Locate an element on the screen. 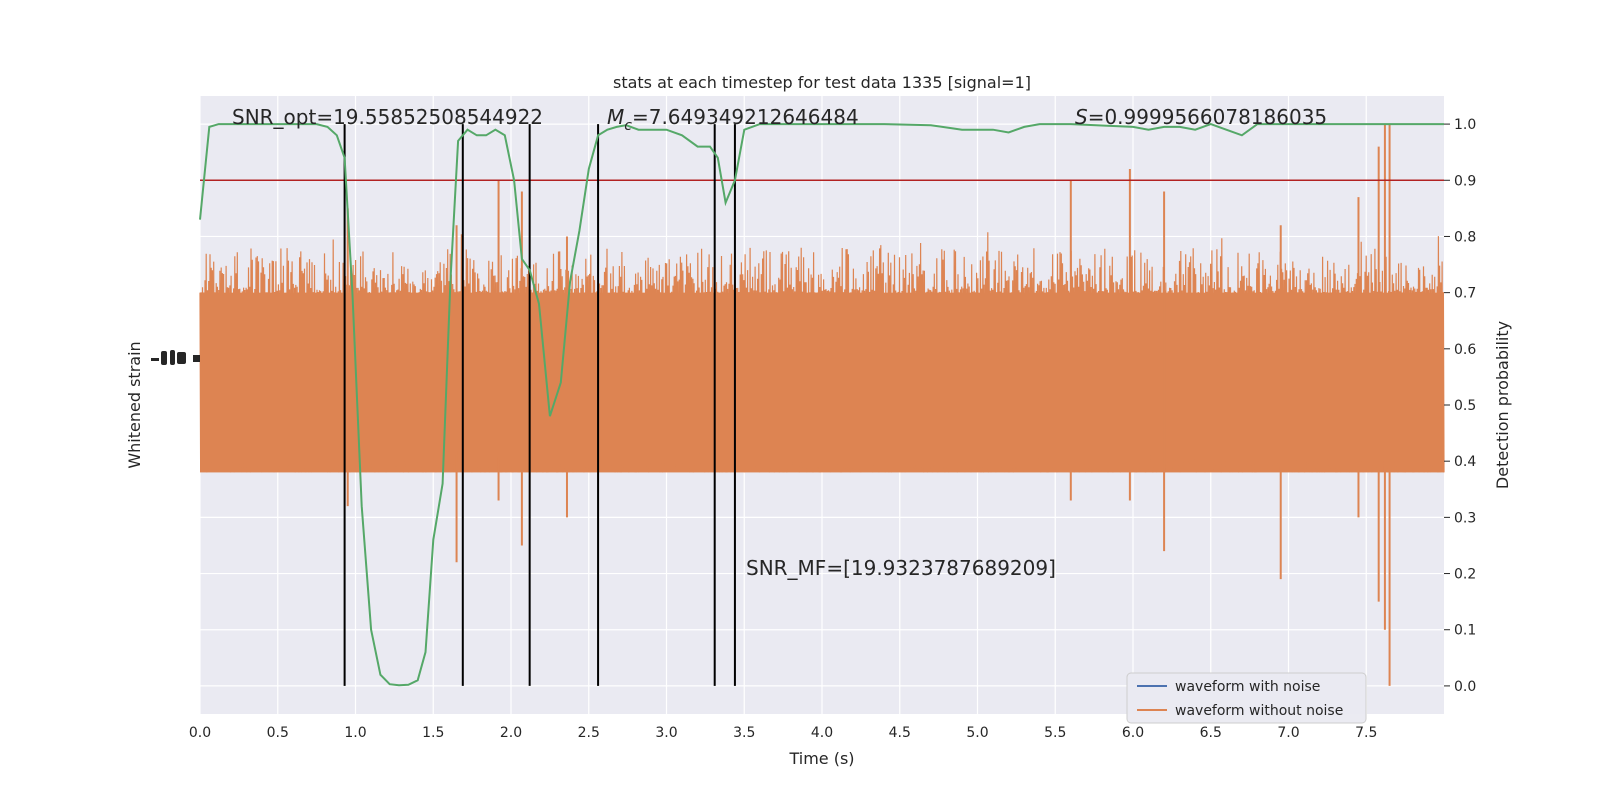 The width and height of the screenshot is (1600, 800). x-tick-label: 3.0 is located at coordinates (666, 733).